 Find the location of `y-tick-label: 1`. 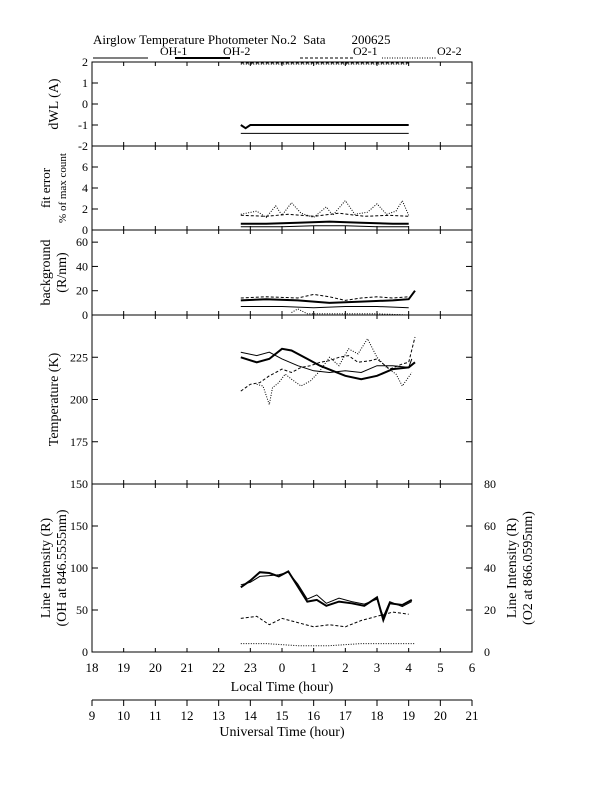

y-tick-label: 1 is located at coordinates (85, 83).